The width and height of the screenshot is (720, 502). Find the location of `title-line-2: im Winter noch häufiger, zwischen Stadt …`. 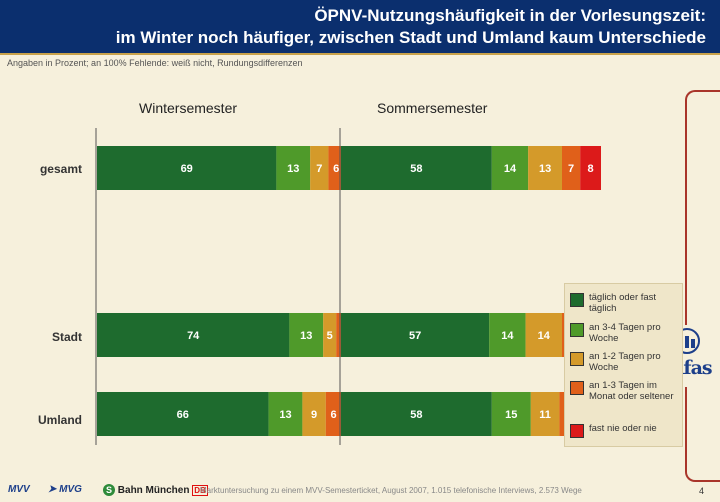

title-line-2: im Winter noch häufiger, zwischen Stadt … is located at coordinates (410, 37).